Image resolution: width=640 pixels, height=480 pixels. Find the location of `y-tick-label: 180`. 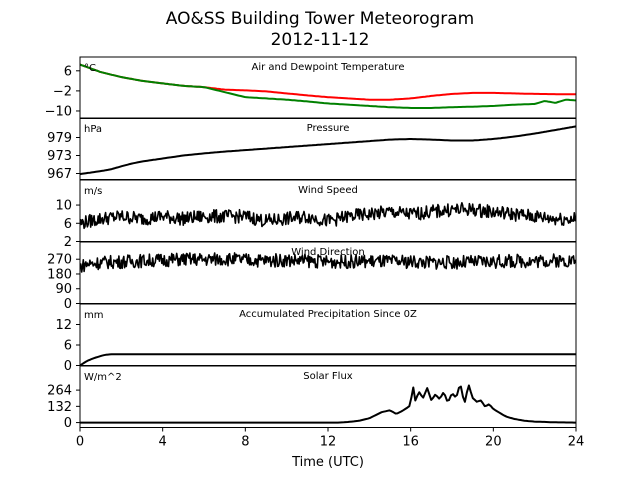

y-tick-label: 180 is located at coordinates (59, 274).